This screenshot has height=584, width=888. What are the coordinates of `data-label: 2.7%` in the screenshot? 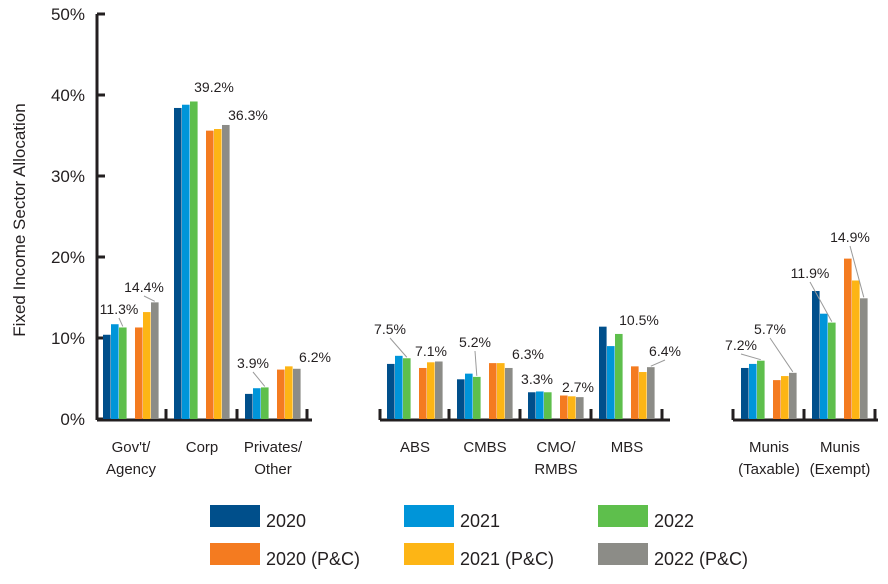 It's located at (578, 387).